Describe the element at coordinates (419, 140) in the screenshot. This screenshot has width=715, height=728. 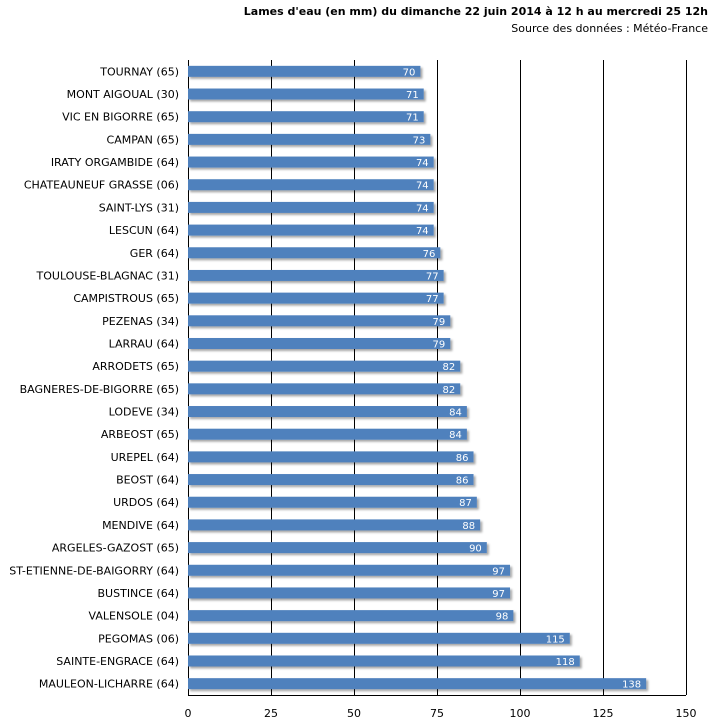
I see `bar-value-label: 73` at that location.